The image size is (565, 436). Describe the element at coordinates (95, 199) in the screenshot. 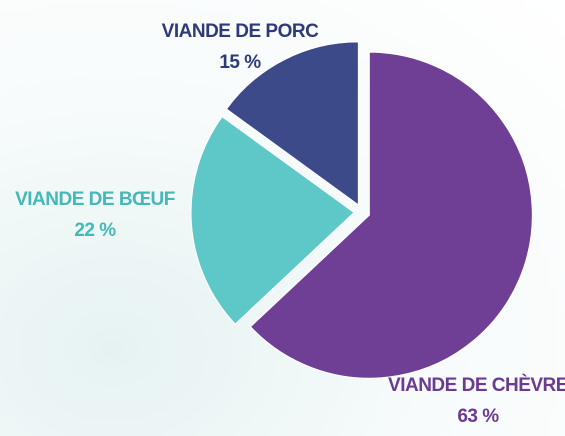

I see `slice-label: VIANDE DE BŒUF` at that location.